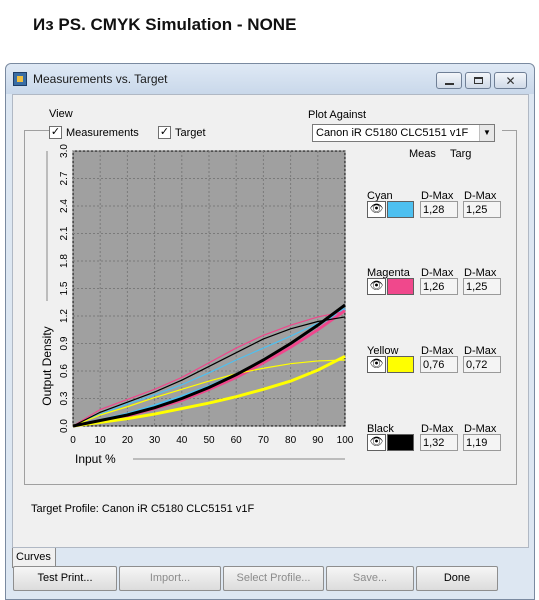 Image resolution: width=539 pixels, height=600 pixels. I want to click on series-magenta-target, so click(209, 368).